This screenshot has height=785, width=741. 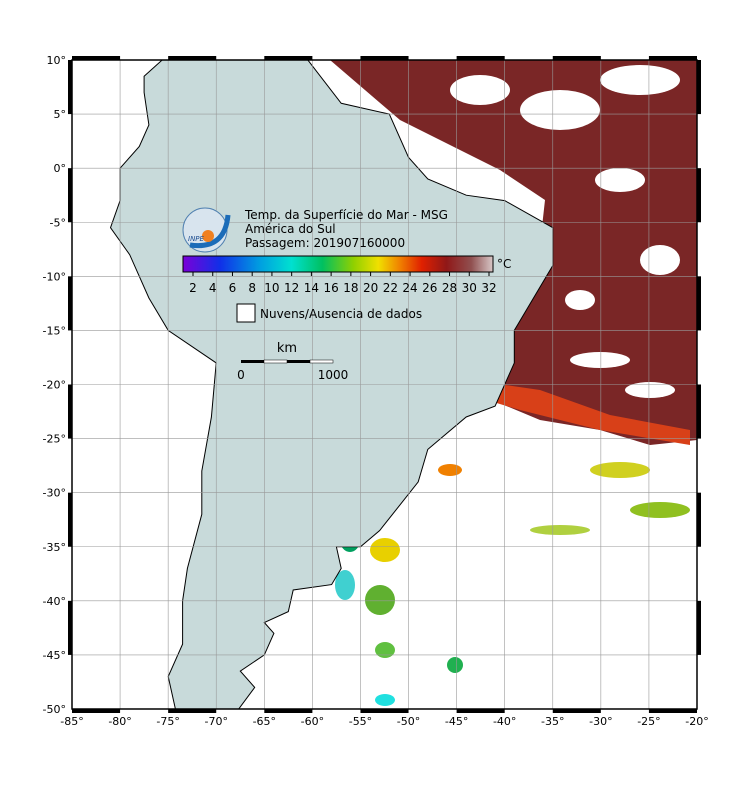 What do you see at coordinates (290, 229) in the screenshot?
I see `subtitle: América do Sul` at bounding box center [290, 229].